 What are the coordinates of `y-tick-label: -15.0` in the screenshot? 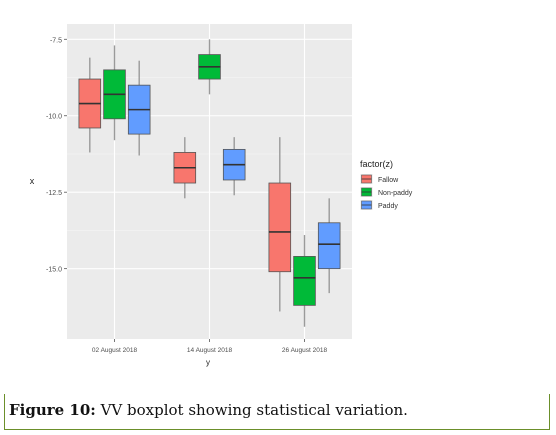 It's located at (54, 270).